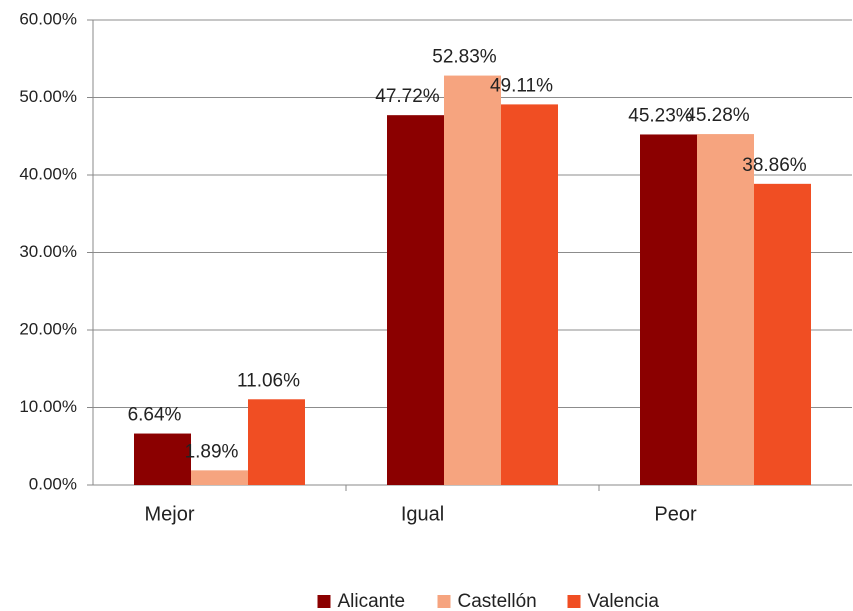  Describe the element at coordinates (422, 514) in the screenshot. I see `x-tick-label: Igual` at that location.